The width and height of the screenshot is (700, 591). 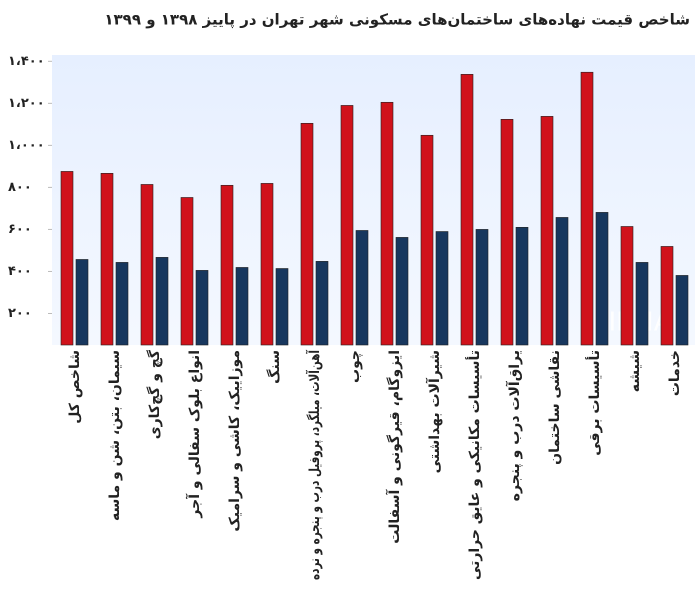 I want to click on x-tick-label: شیرآلات بهداشتی, so click(x=434, y=411).